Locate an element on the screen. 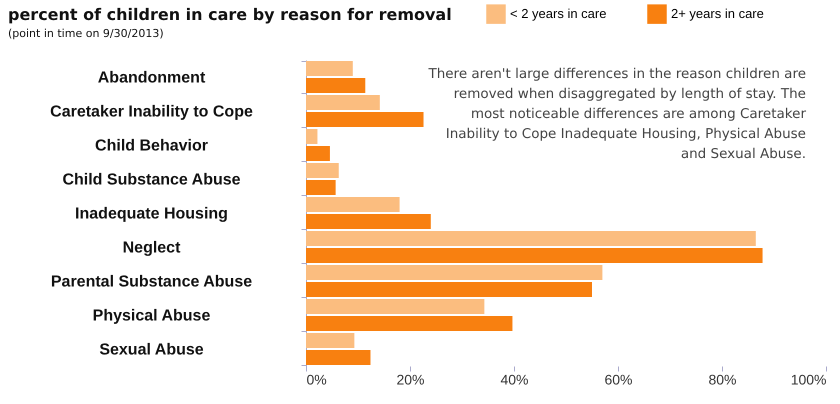 Image resolution: width=840 pixels, height=404 pixels. y-tick-label: Neglect is located at coordinates (152, 248).